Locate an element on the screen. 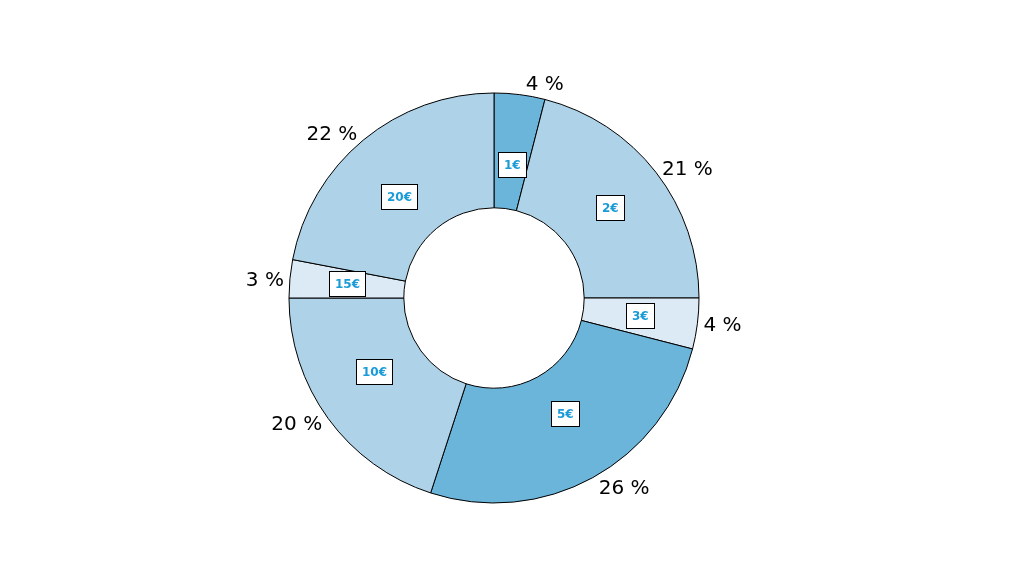 The image size is (1024, 564). slice-label: 3€ is located at coordinates (640, 316).